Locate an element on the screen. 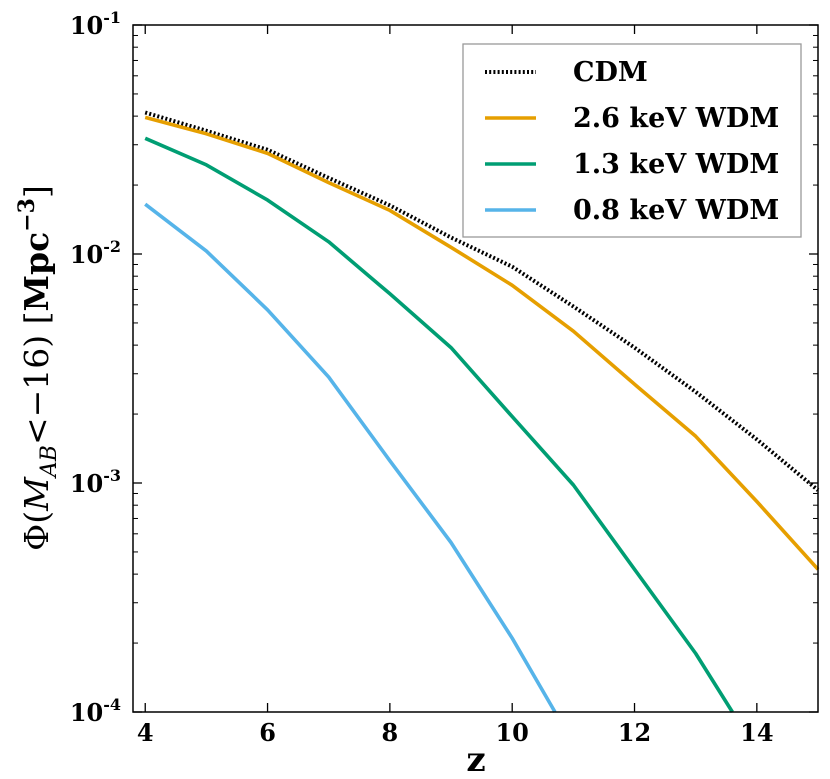 The height and width of the screenshot is (779, 830). y-tick-label: 10⁻² is located at coordinates (95, 253).